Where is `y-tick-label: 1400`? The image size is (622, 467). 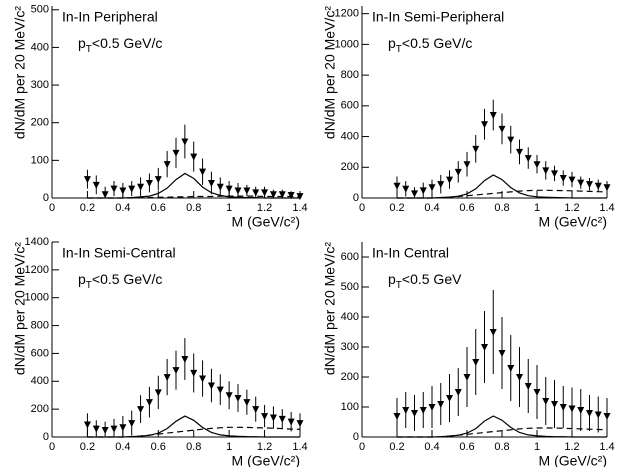 y-tick-label: 1400 is located at coordinates (37, 242).